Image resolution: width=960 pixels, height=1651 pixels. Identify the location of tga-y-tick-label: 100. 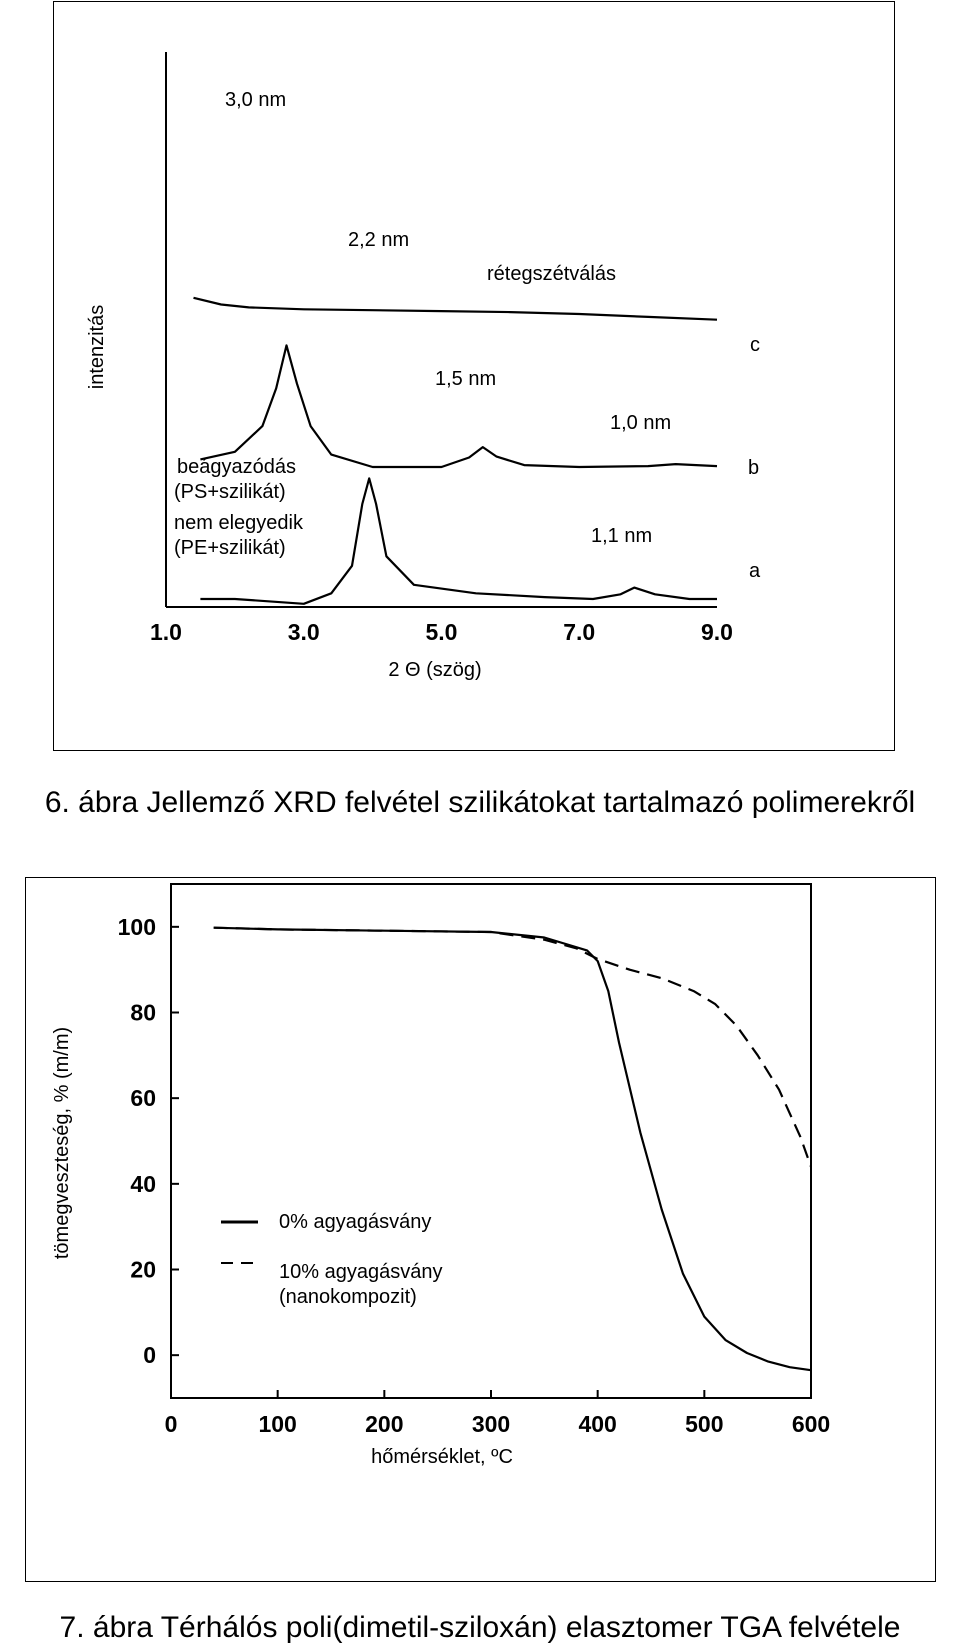
(137, 927).